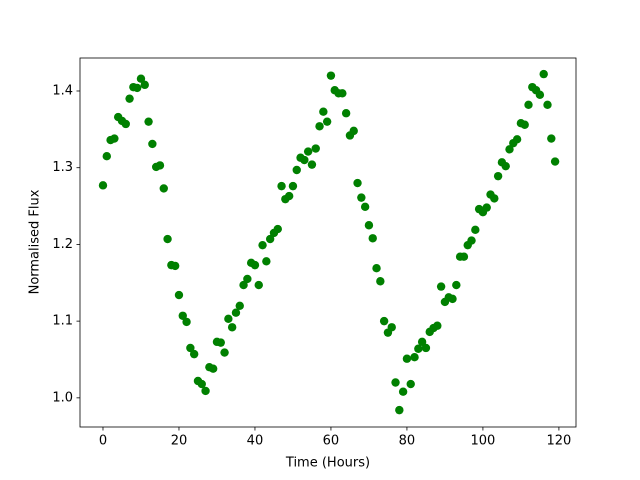 The image size is (640, 480). What do you see at coordinates (407, 441) in the screenshot?
I see `x-tick-label: 80` at bounding box center [407, 441].